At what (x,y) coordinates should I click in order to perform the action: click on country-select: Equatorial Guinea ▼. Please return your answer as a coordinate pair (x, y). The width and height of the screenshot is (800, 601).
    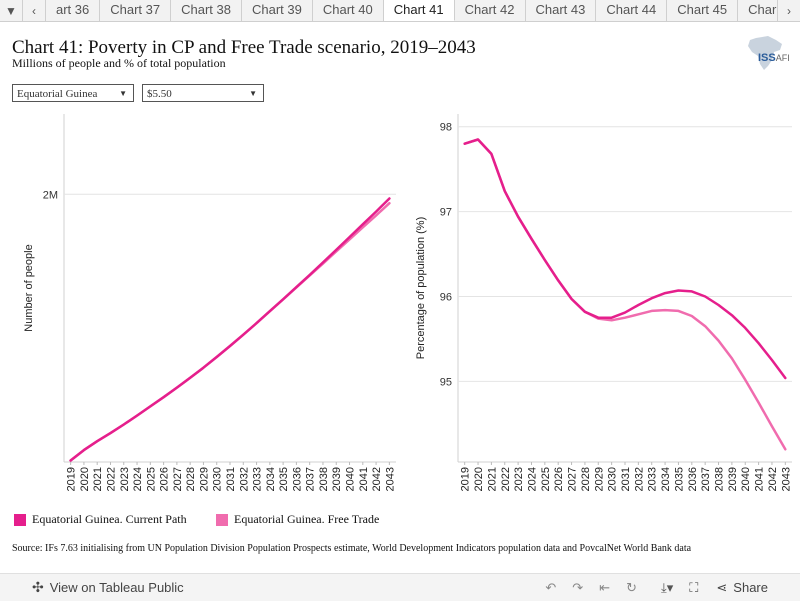
    Looking at the image, I should click on (73, 93).